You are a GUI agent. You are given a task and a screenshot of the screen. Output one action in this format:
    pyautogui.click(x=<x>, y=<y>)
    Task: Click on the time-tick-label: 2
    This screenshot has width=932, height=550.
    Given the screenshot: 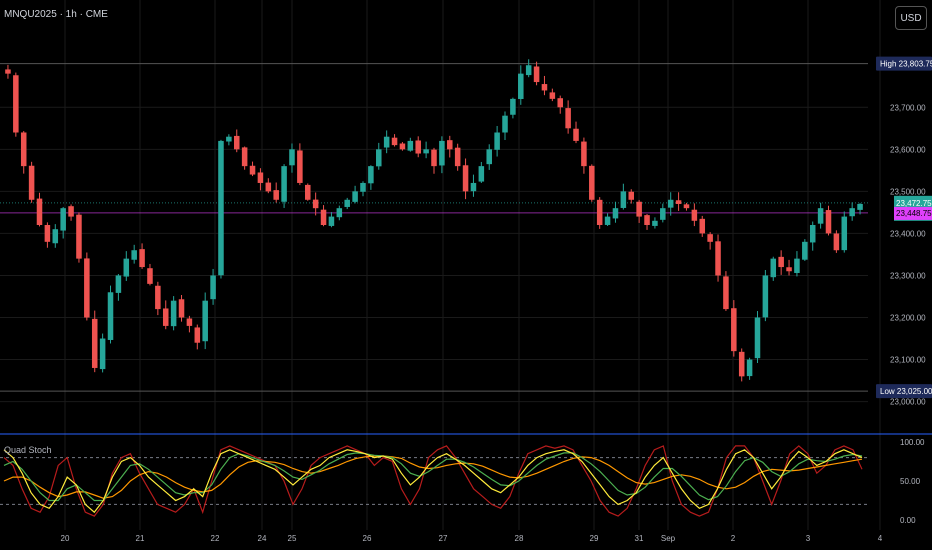 What is the action you would take?
    pyautogui.click(x=733, y=538)
    